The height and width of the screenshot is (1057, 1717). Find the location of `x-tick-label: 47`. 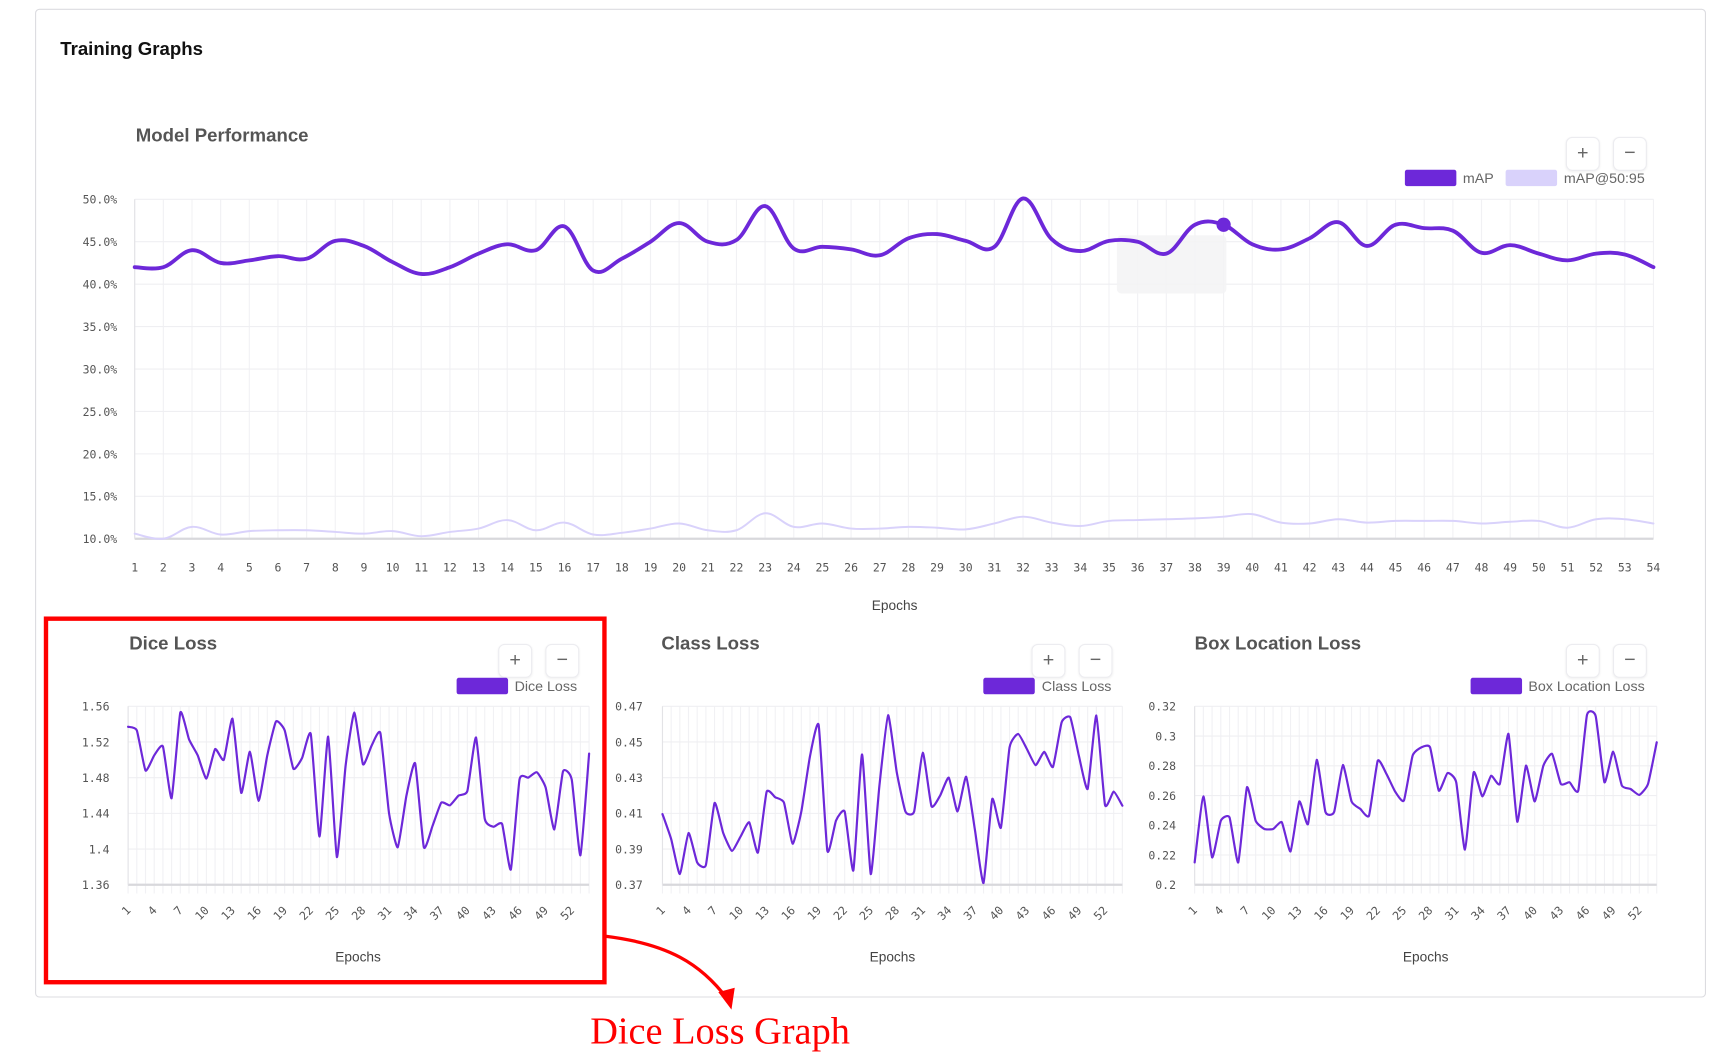

x-tick-label: 47 is located at coordinates (1453, 568).